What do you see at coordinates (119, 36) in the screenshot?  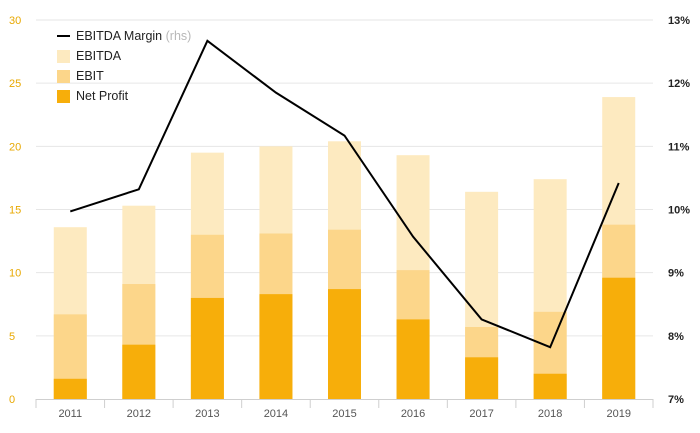 I see `legend-label-text: EBITDA Margin` at bounding box center [119, 36].